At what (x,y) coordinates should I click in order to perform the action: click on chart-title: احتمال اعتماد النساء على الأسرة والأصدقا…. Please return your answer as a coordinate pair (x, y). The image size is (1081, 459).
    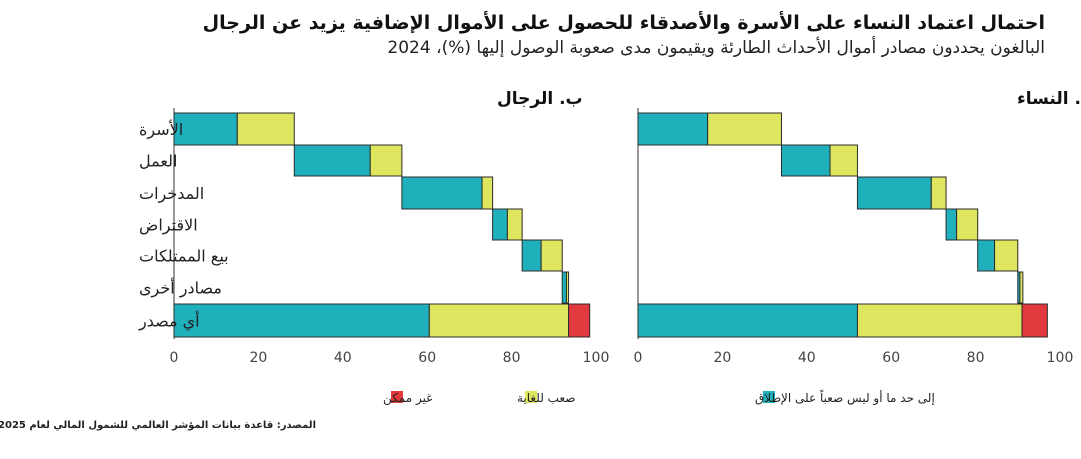
    Looking at the image, I should click on (623, 23).